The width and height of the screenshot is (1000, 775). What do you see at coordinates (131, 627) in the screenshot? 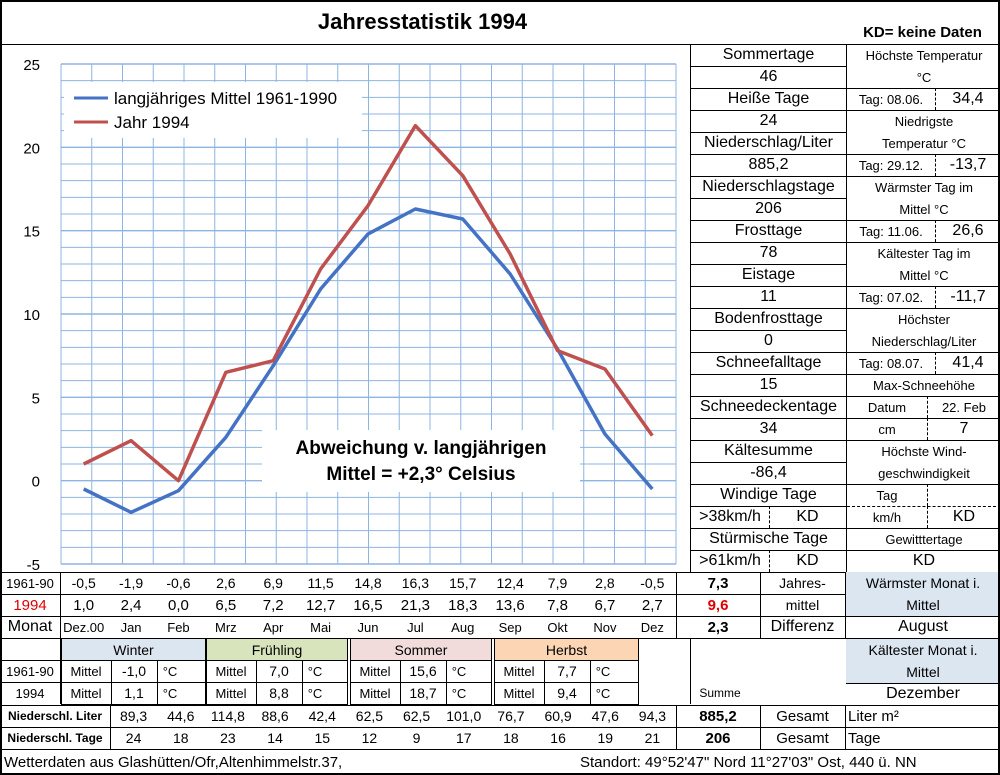
I see `cell-month: Jan` at bounding box center [131, 627].